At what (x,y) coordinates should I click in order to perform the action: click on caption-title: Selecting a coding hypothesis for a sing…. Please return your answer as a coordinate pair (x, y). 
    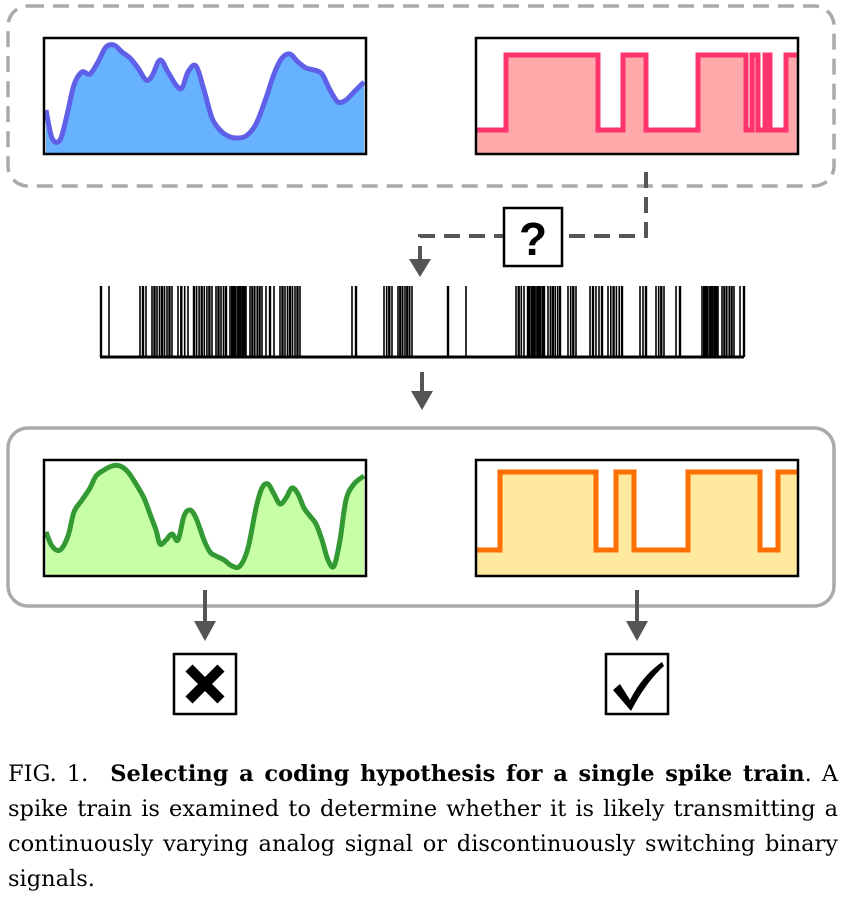
    Looking at the image, I should click on (457, 774).